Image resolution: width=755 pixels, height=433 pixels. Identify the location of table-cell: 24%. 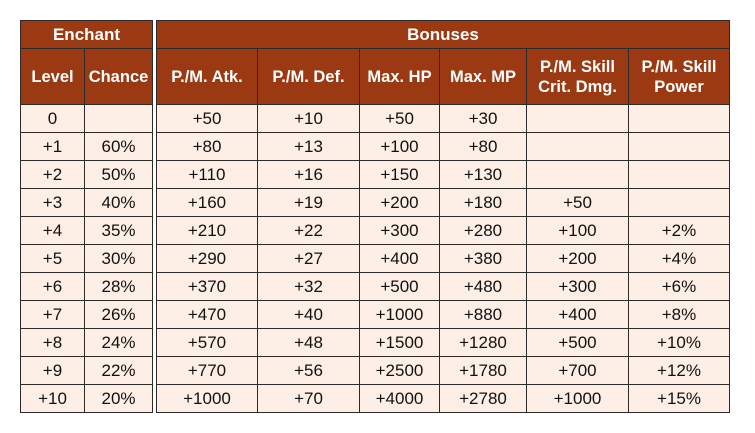
(118, 342).